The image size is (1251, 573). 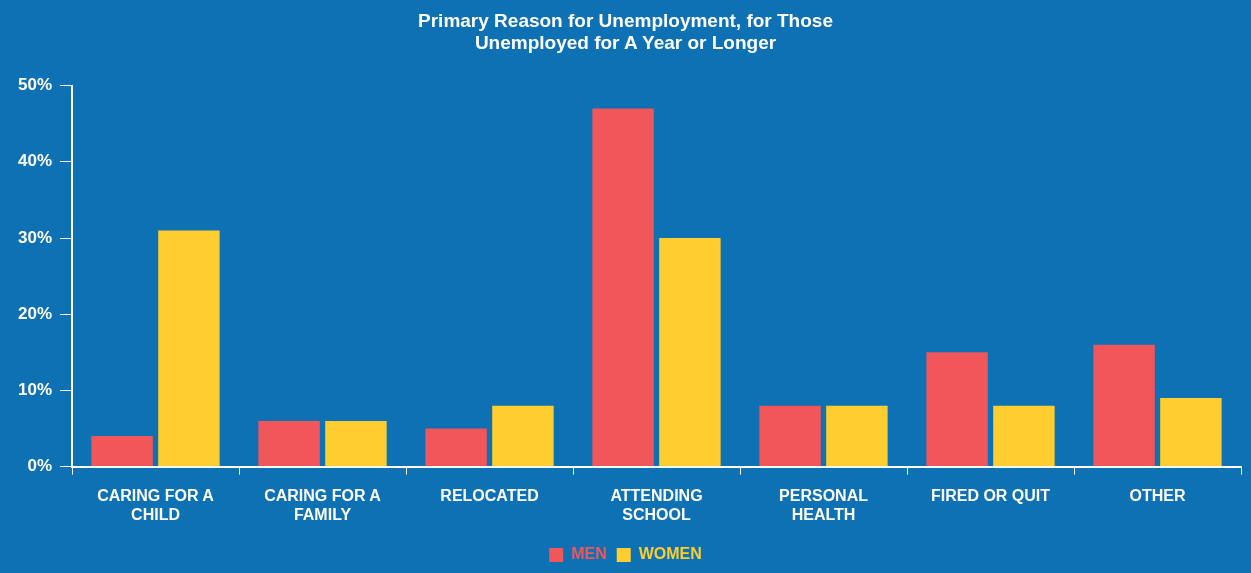 What do you see at coordinates (40, 466) in the screenshot?
I see `y-tick-label: 0%` at bounding box center [40, 466].